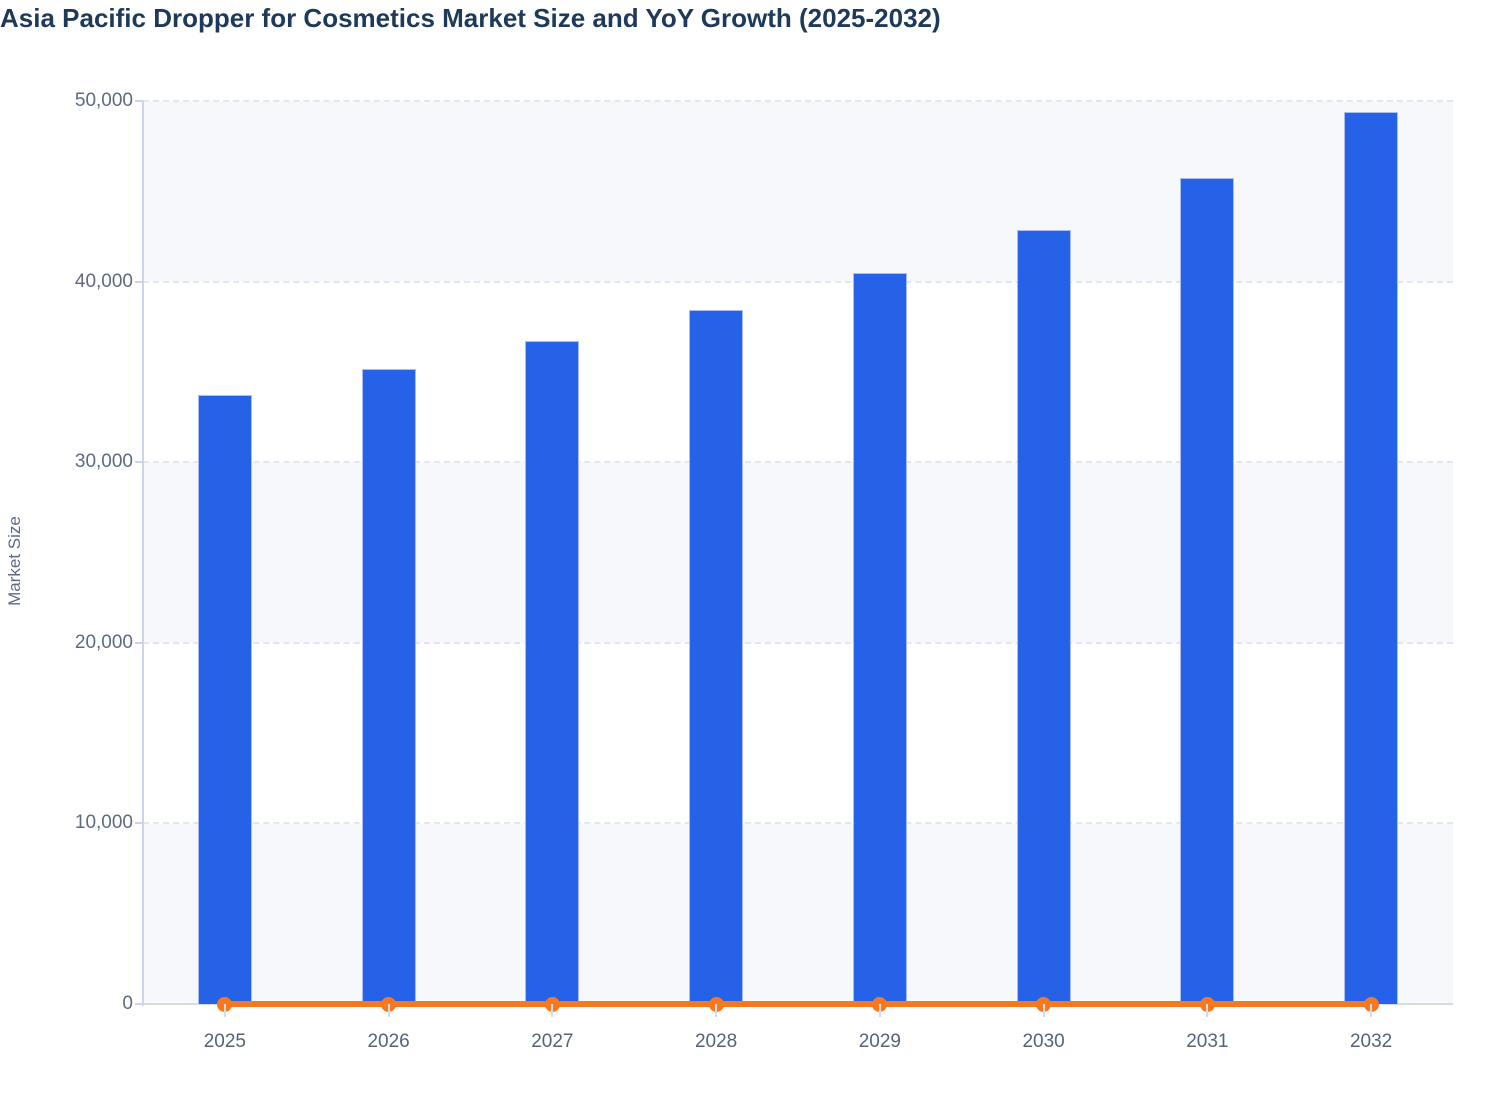  Describe the element at coordinates (716, 1010) in the screenshot. I see `x-tick-2028` at that location.